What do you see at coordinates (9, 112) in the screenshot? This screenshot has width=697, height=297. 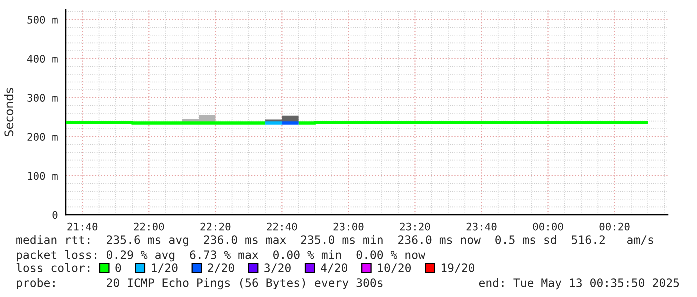 I see `y-axis-title: Seconds` at bounding box center [9, 112].